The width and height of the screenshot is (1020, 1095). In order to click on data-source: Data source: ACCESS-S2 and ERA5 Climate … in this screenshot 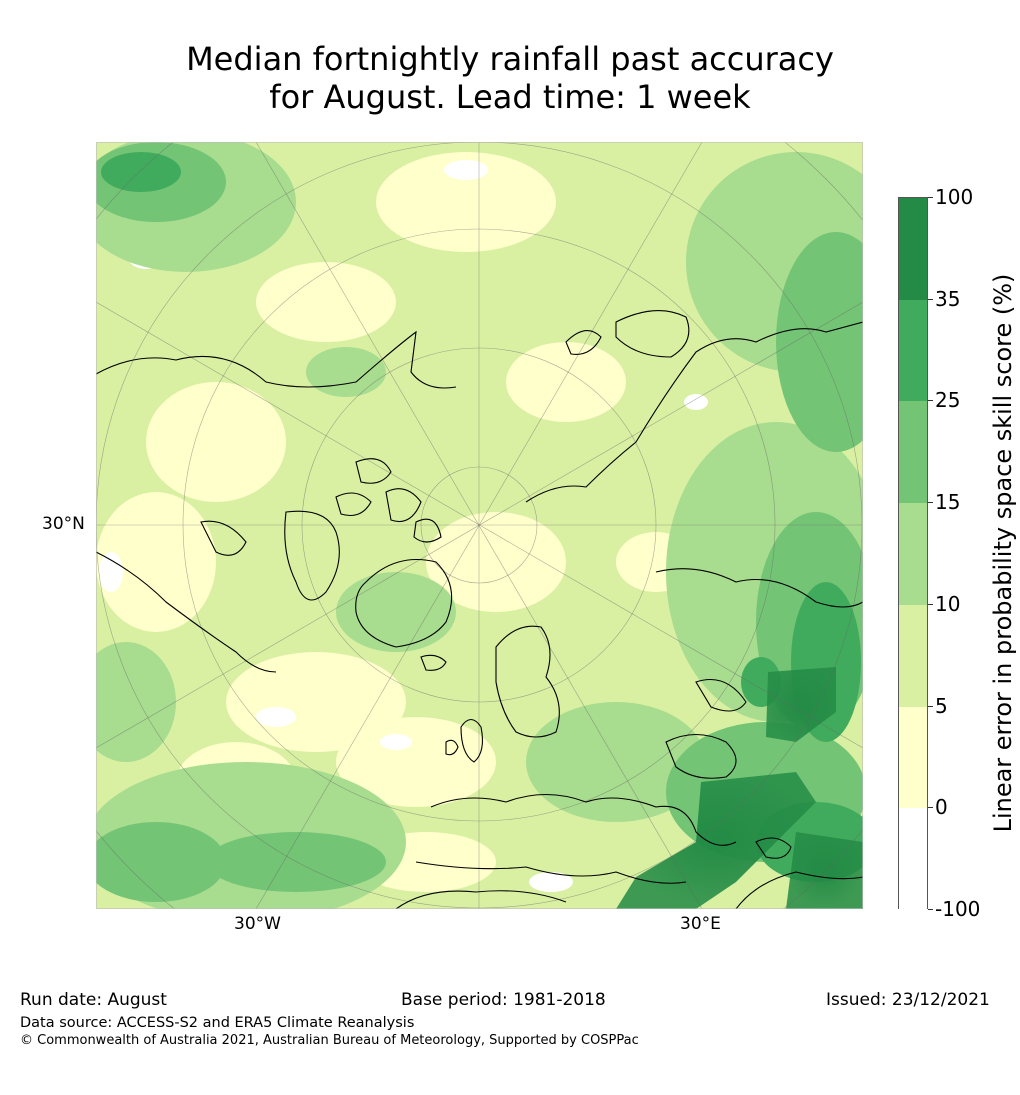, I will do `click(217, 1023)`.